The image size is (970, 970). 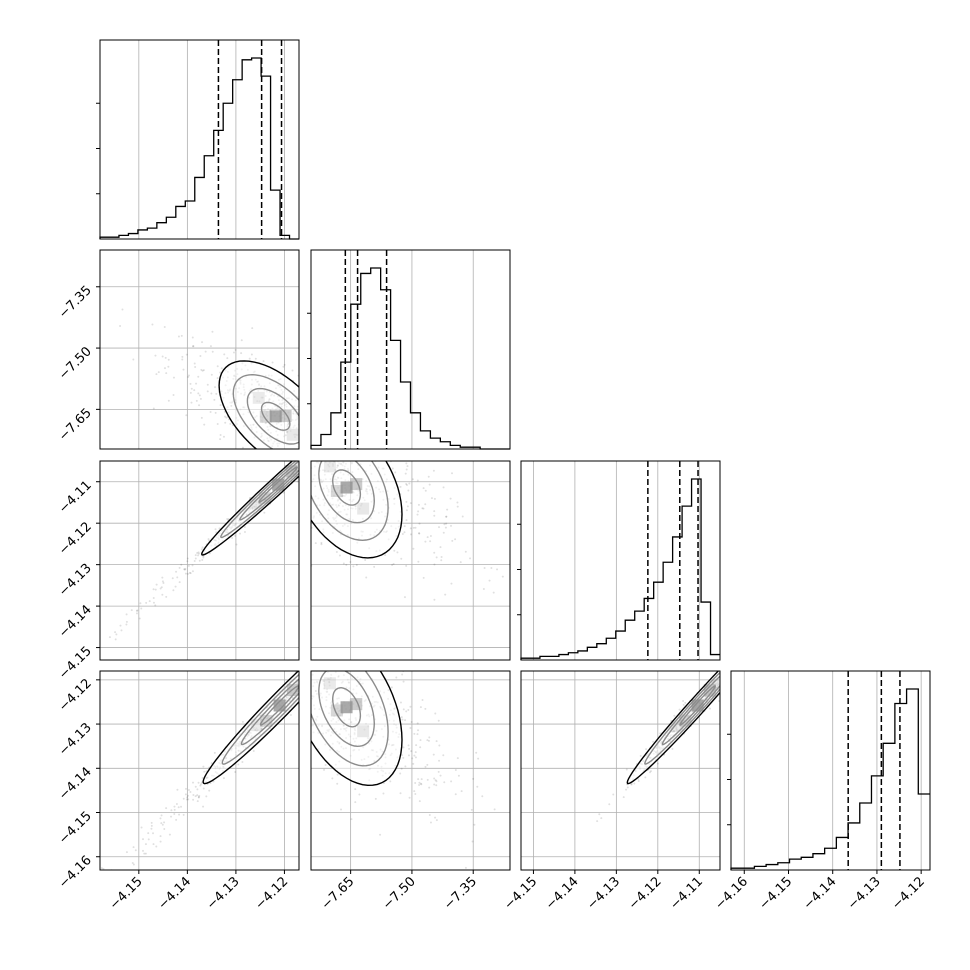 I want to click on y-tick-label: −4.12, so click(x=75, y=695).